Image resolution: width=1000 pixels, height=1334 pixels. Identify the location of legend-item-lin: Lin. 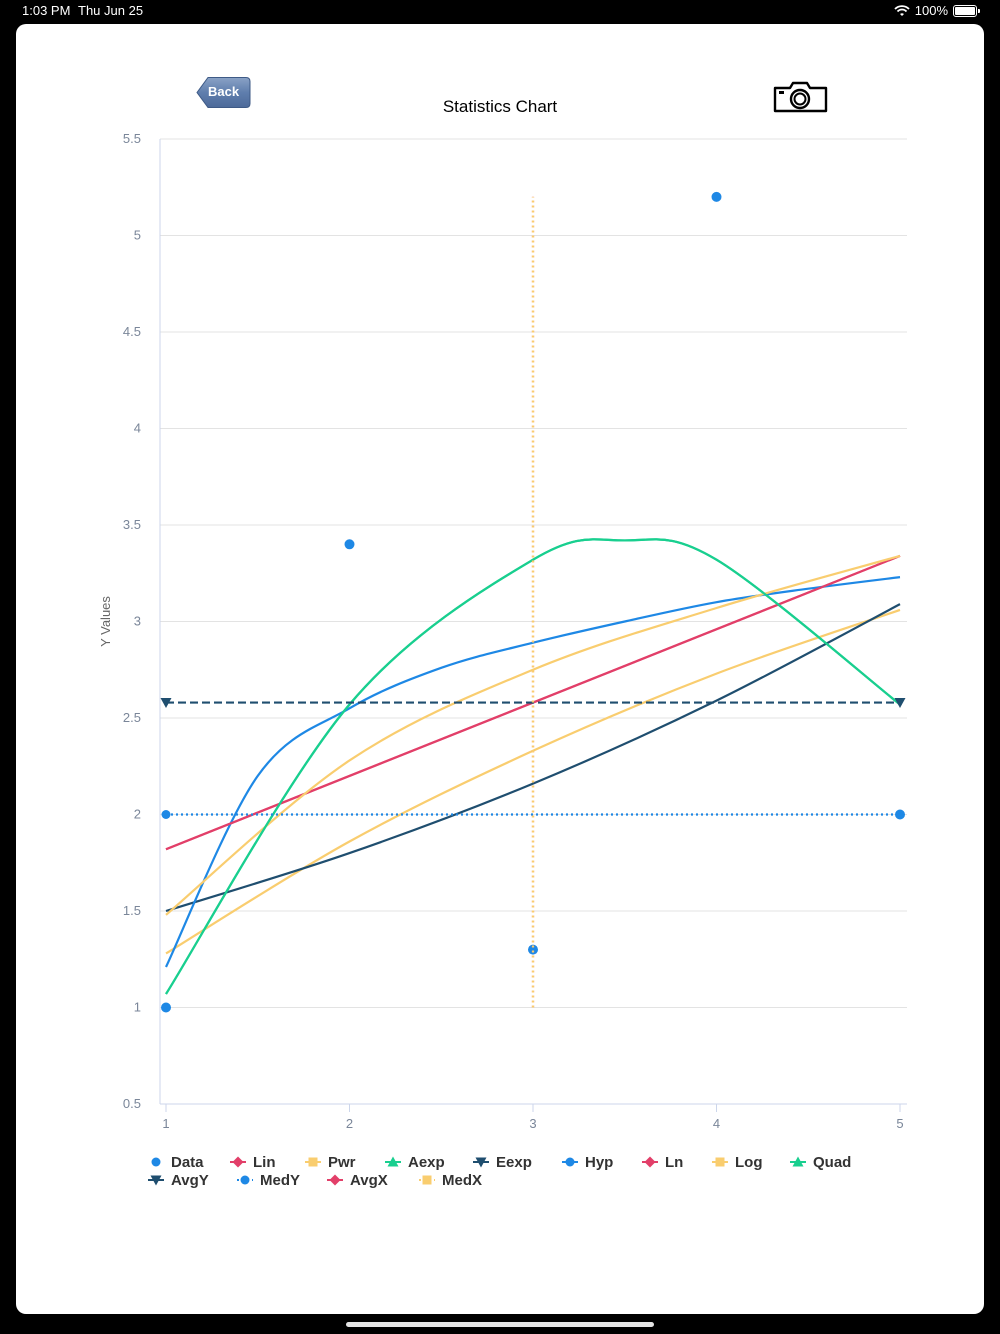
(253, 1162).